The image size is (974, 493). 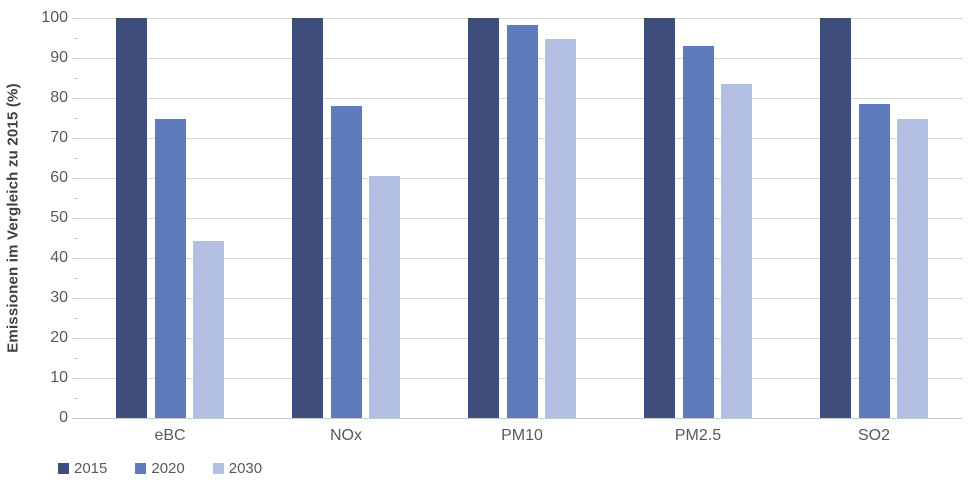 What do you see at coordinates (59, 137) in the screenshot?
I see `y-tick-label-70: 70` at bounding box center [59, 137].